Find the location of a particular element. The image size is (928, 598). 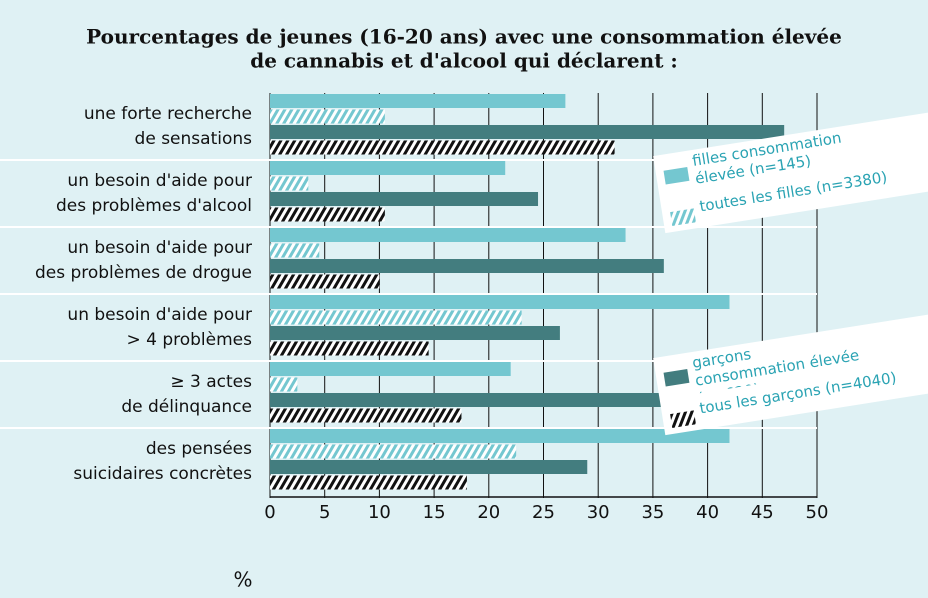

x-tick-label: 0 is located at coordinates (269, 512).